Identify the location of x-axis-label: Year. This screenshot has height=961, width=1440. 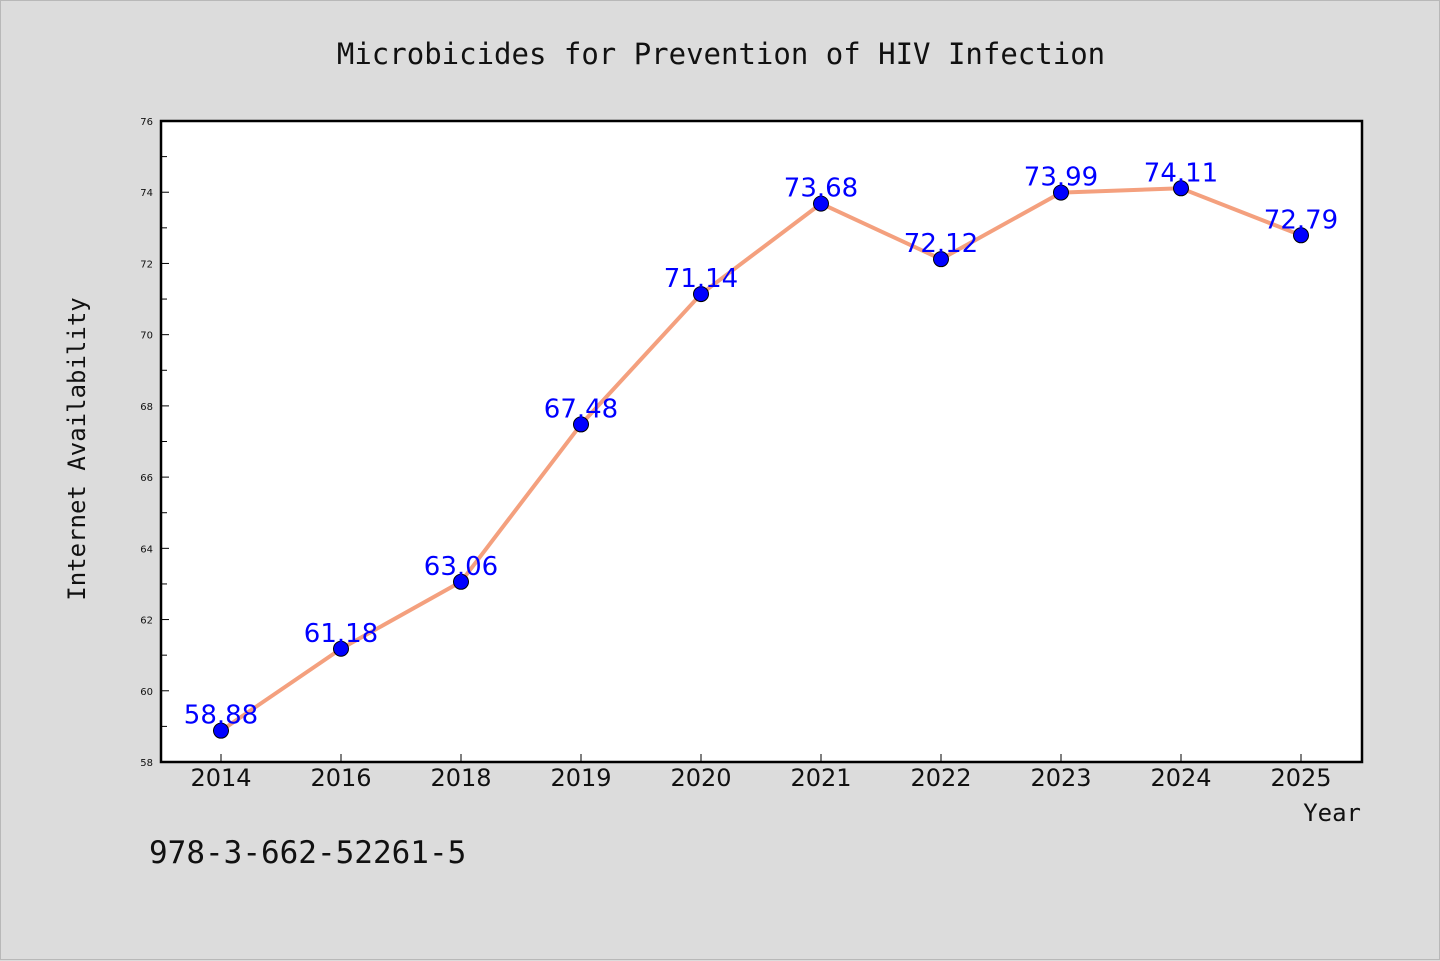
(1332, 813).